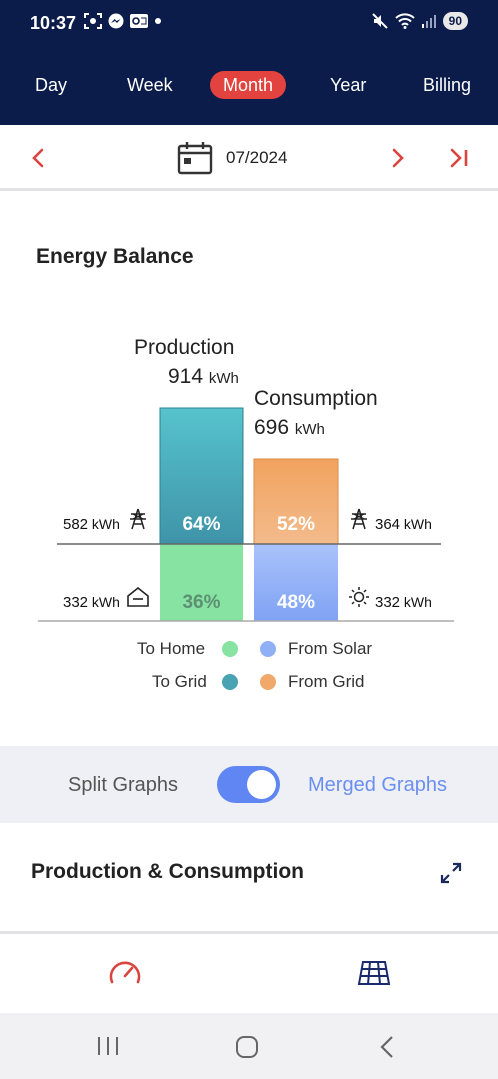  Describe the element at coordinates (348, 85) in the screenshot. I see `tab-year: Year` at that location.